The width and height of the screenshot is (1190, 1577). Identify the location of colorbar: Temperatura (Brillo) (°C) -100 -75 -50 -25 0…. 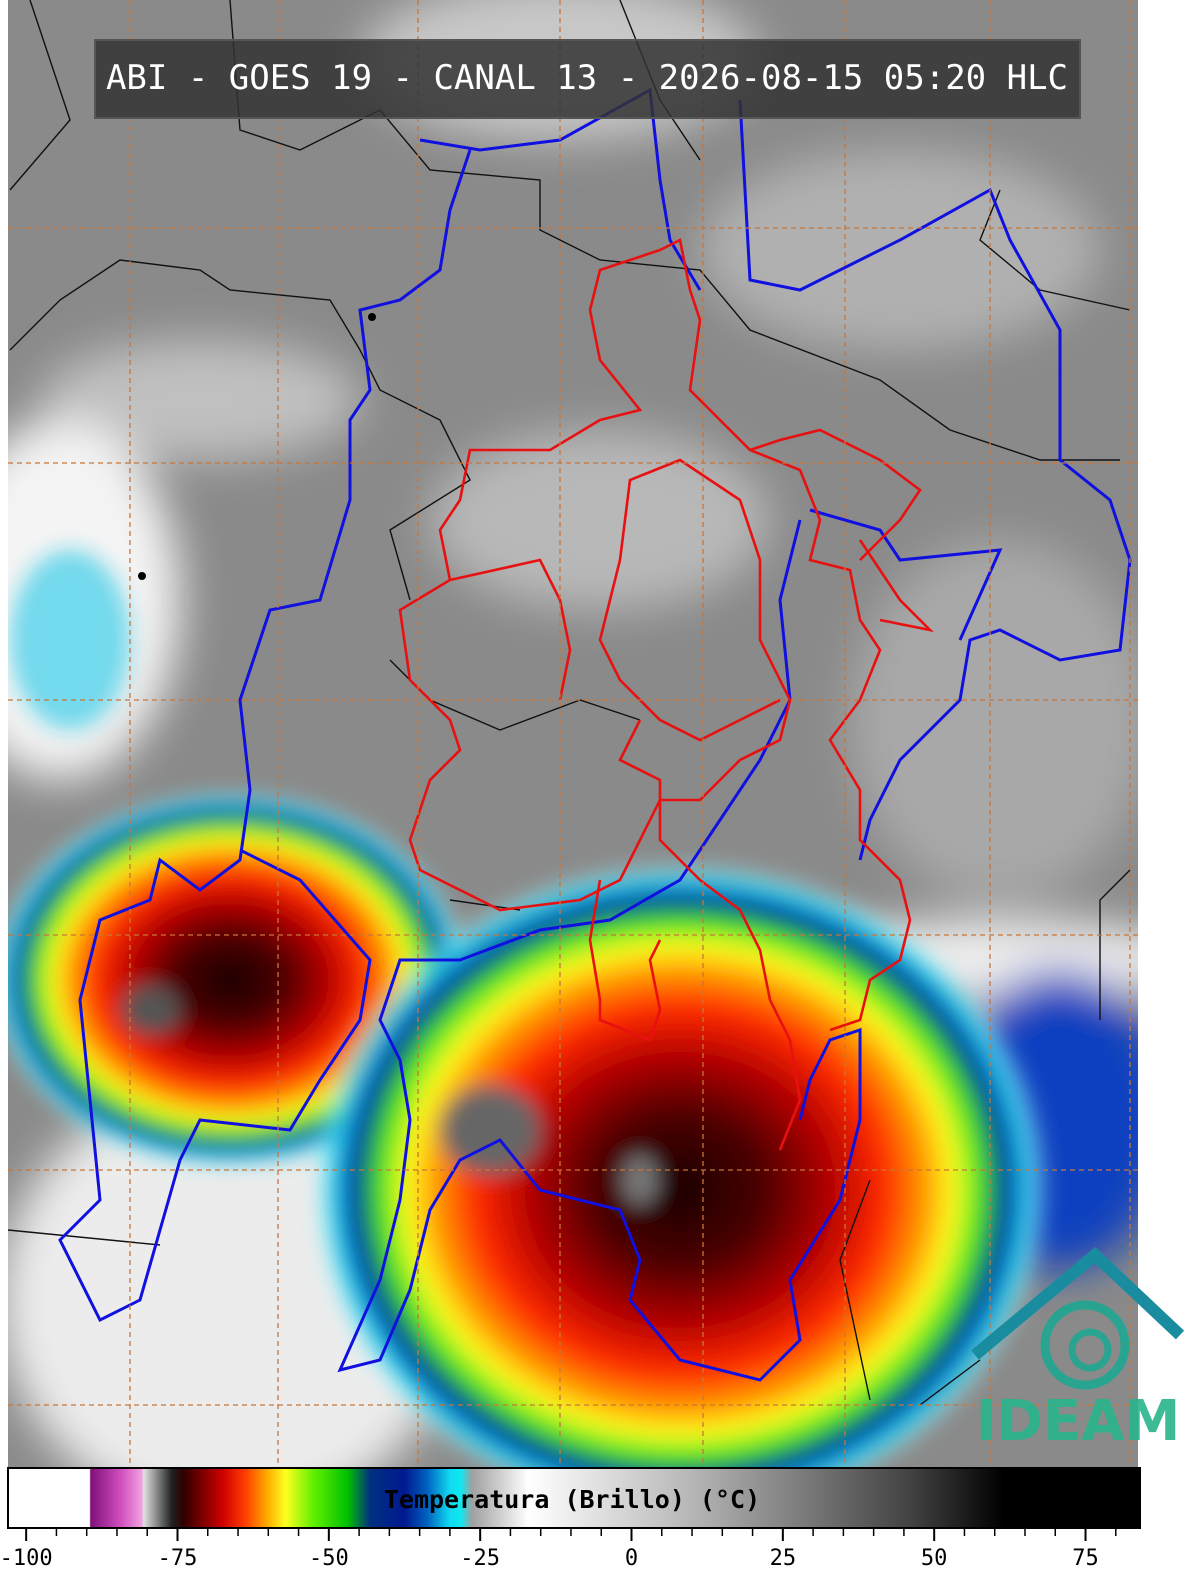
(570, 1519).